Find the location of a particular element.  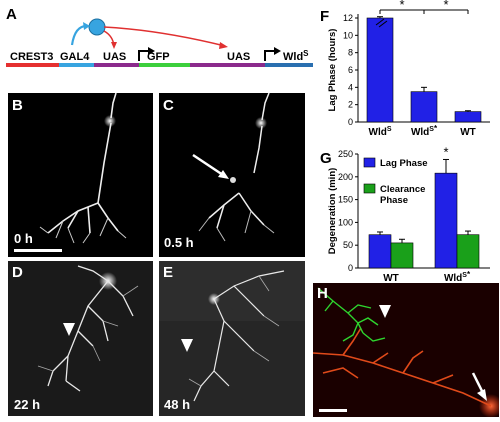

panel-label-a: A is located at coordinates (11, 14).